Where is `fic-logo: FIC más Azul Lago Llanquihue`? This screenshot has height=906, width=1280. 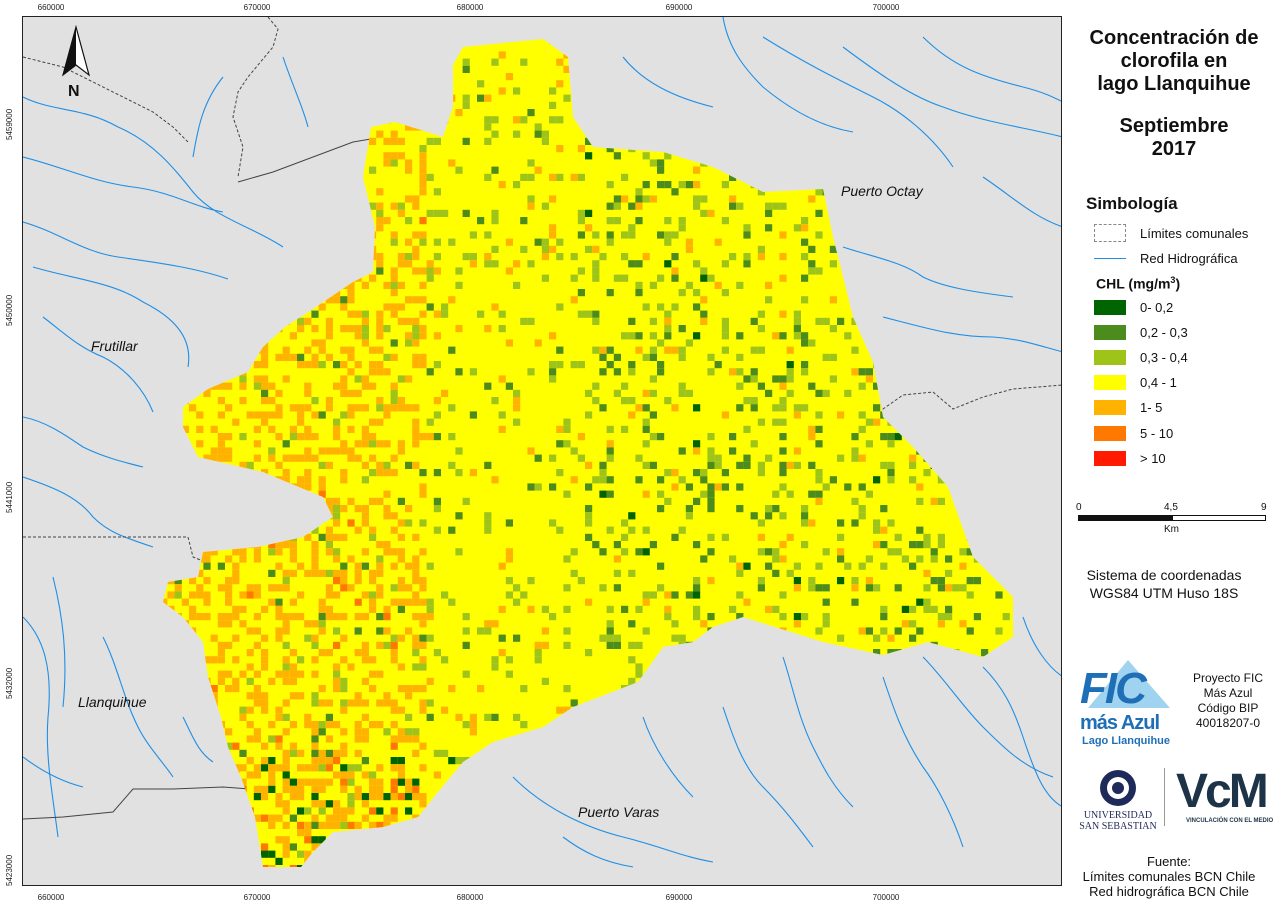
fic-logo: FIC más Azul Lago Llanquihue is located at coordinates (1128, 702).